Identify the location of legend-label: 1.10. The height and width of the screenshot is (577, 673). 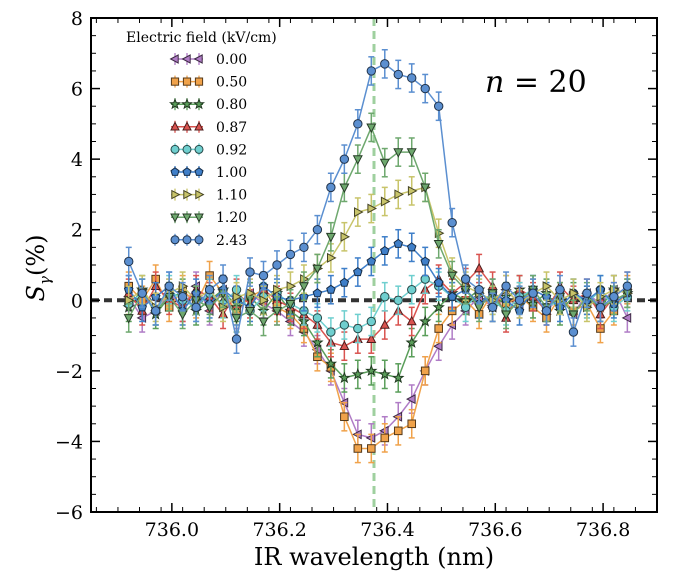
(231, 196).